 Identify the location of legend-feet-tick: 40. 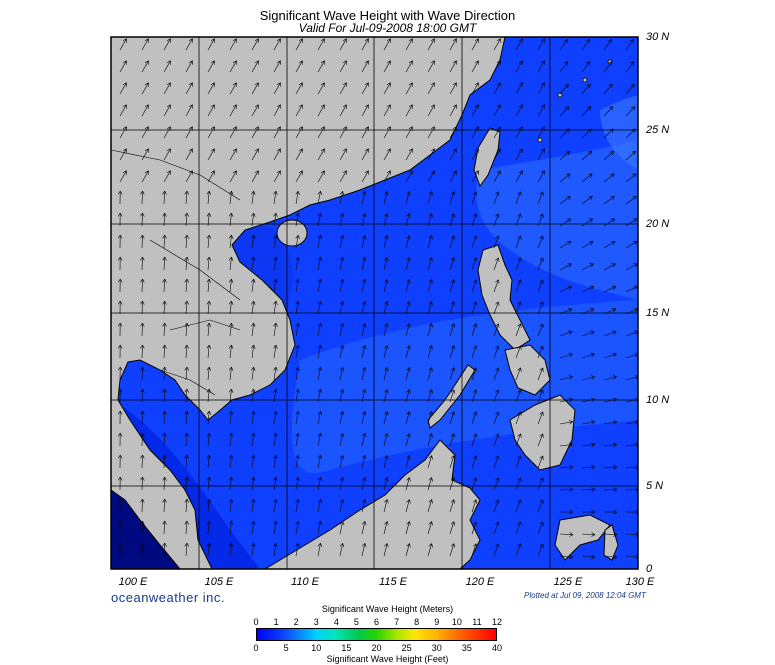
(496, 648).